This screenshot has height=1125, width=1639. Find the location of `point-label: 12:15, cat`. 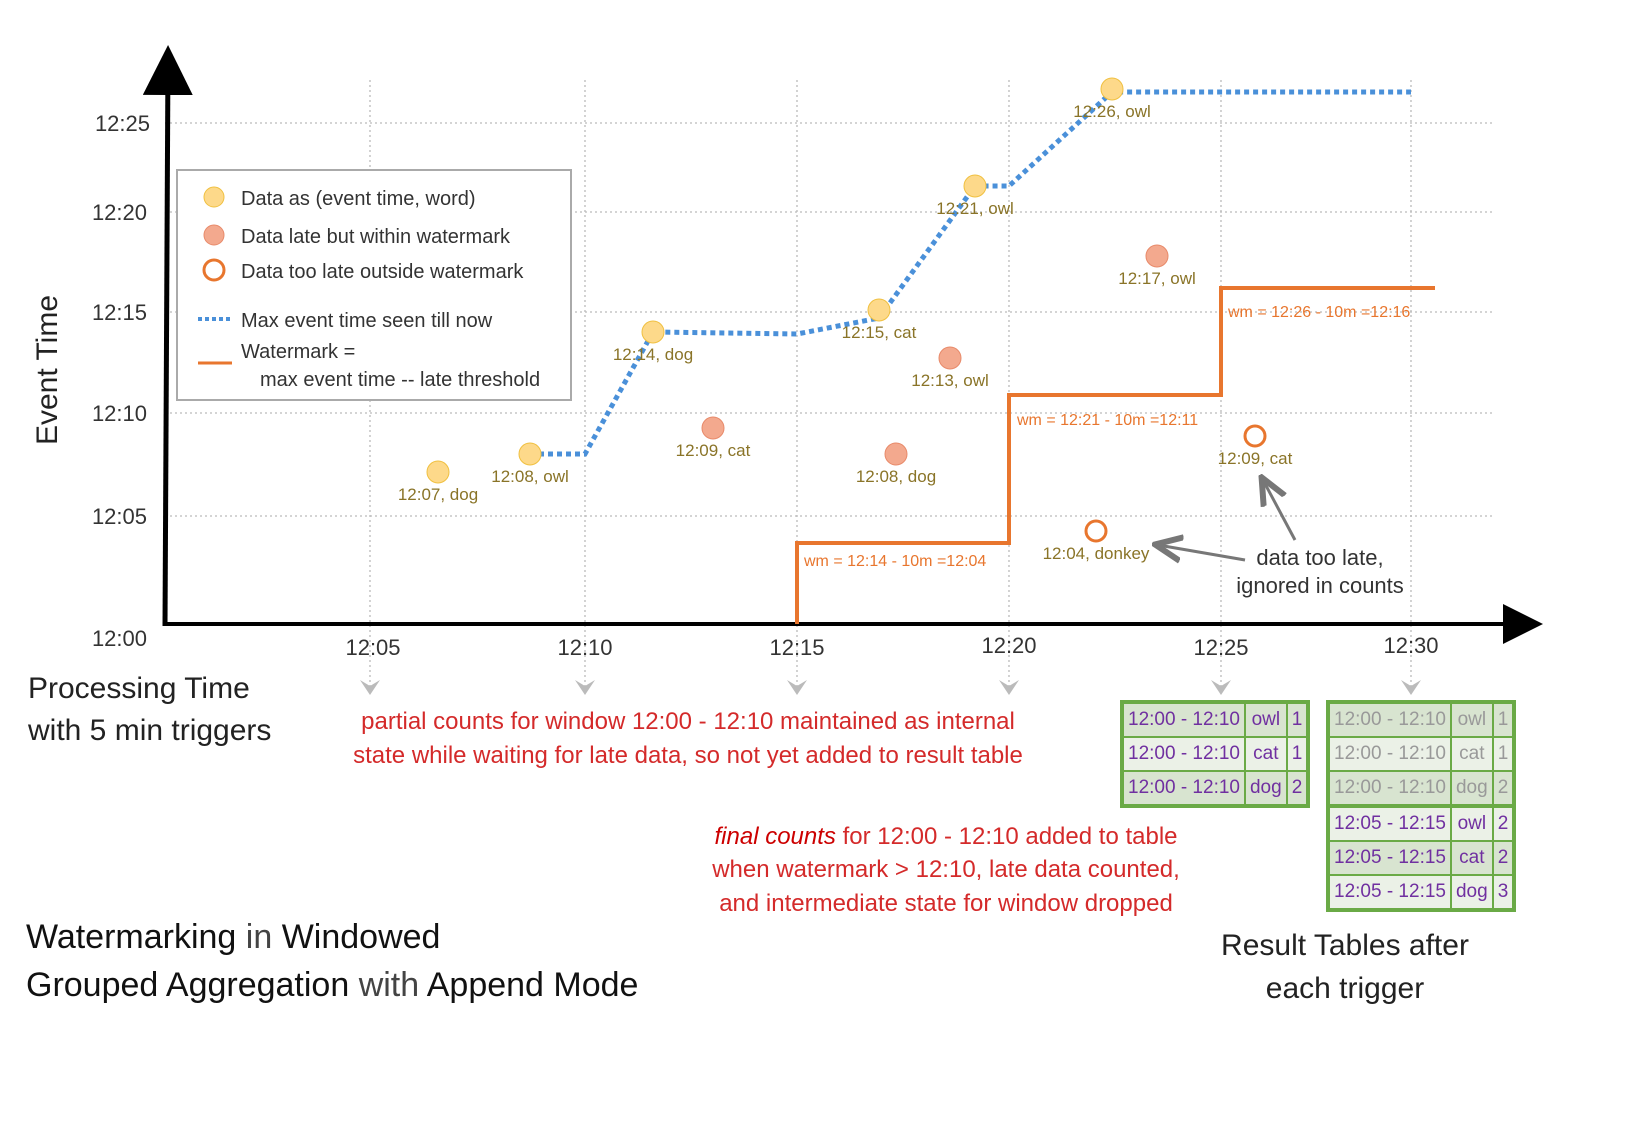

point-label: 12:15, cat is located at coordinates (879, 332).